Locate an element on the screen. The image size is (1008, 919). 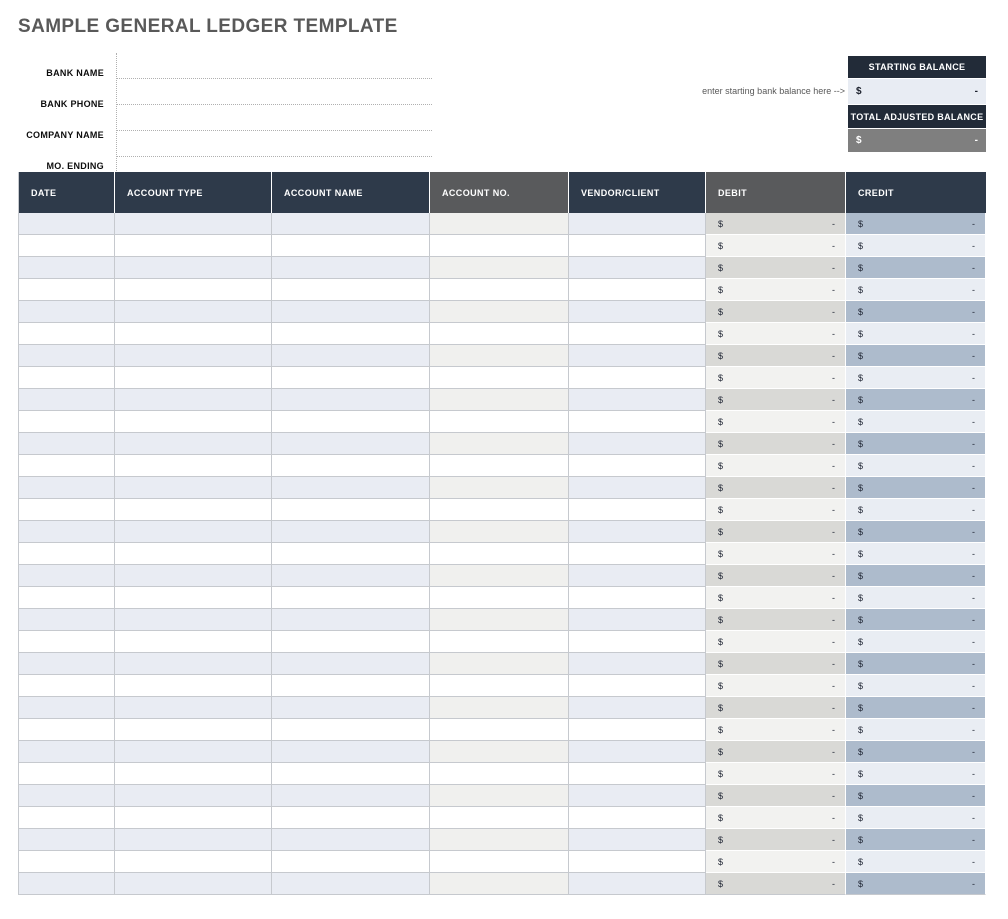
company-name-input is located at coordinates (274, 118).